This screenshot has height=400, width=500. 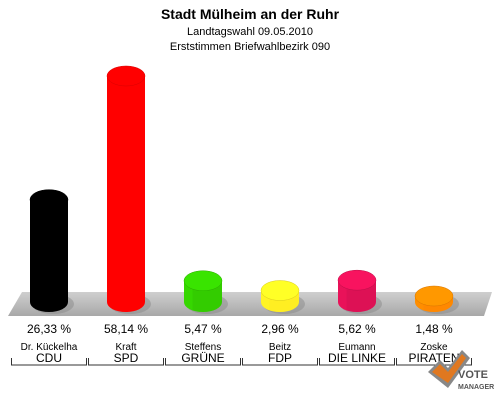 I want to click on value-label: 58,14 %, so click(x=126, y=329).